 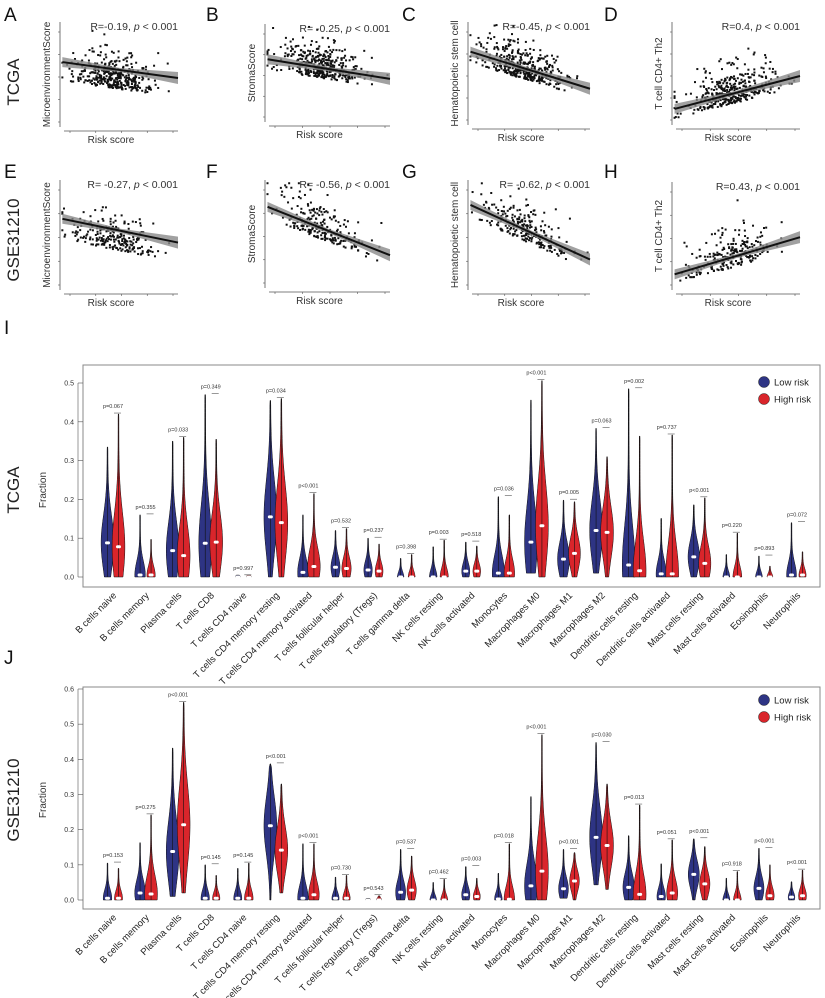 What do you see at coordinates (521, 138) in the screenshot?
I see `x-axis-label: Risk score` at bounding box center [521, 138].